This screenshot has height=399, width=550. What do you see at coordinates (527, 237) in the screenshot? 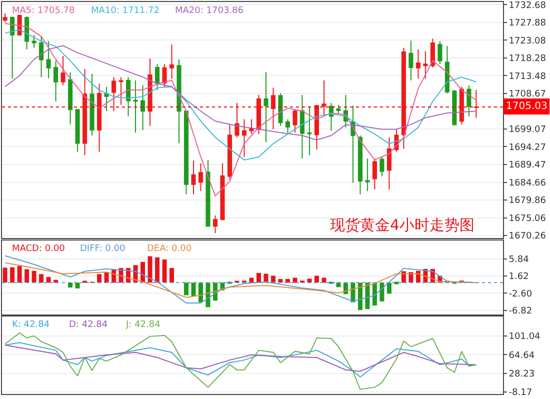
I see `y-tick-label: 1670.26` at bounding box center [527, 237].